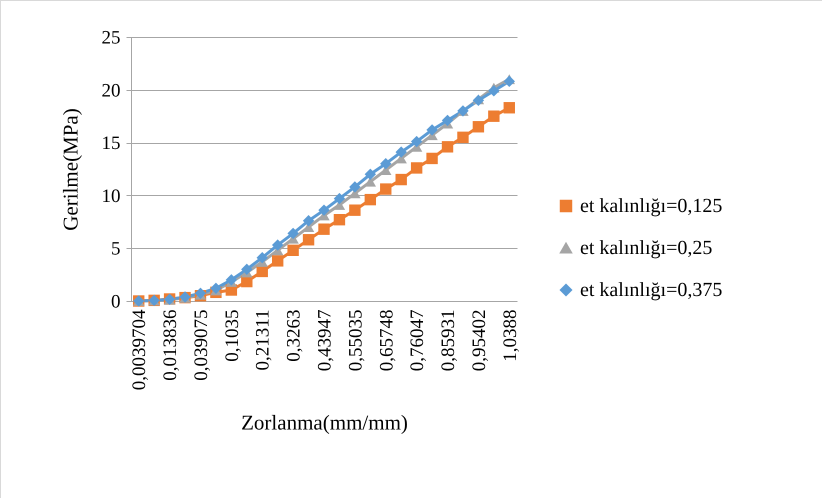 The image size is (824, 500). What do you see at coordinates (111, 91) in the screenshot?
I see `y-tick-label: 20` at bounding box center [111, 91].